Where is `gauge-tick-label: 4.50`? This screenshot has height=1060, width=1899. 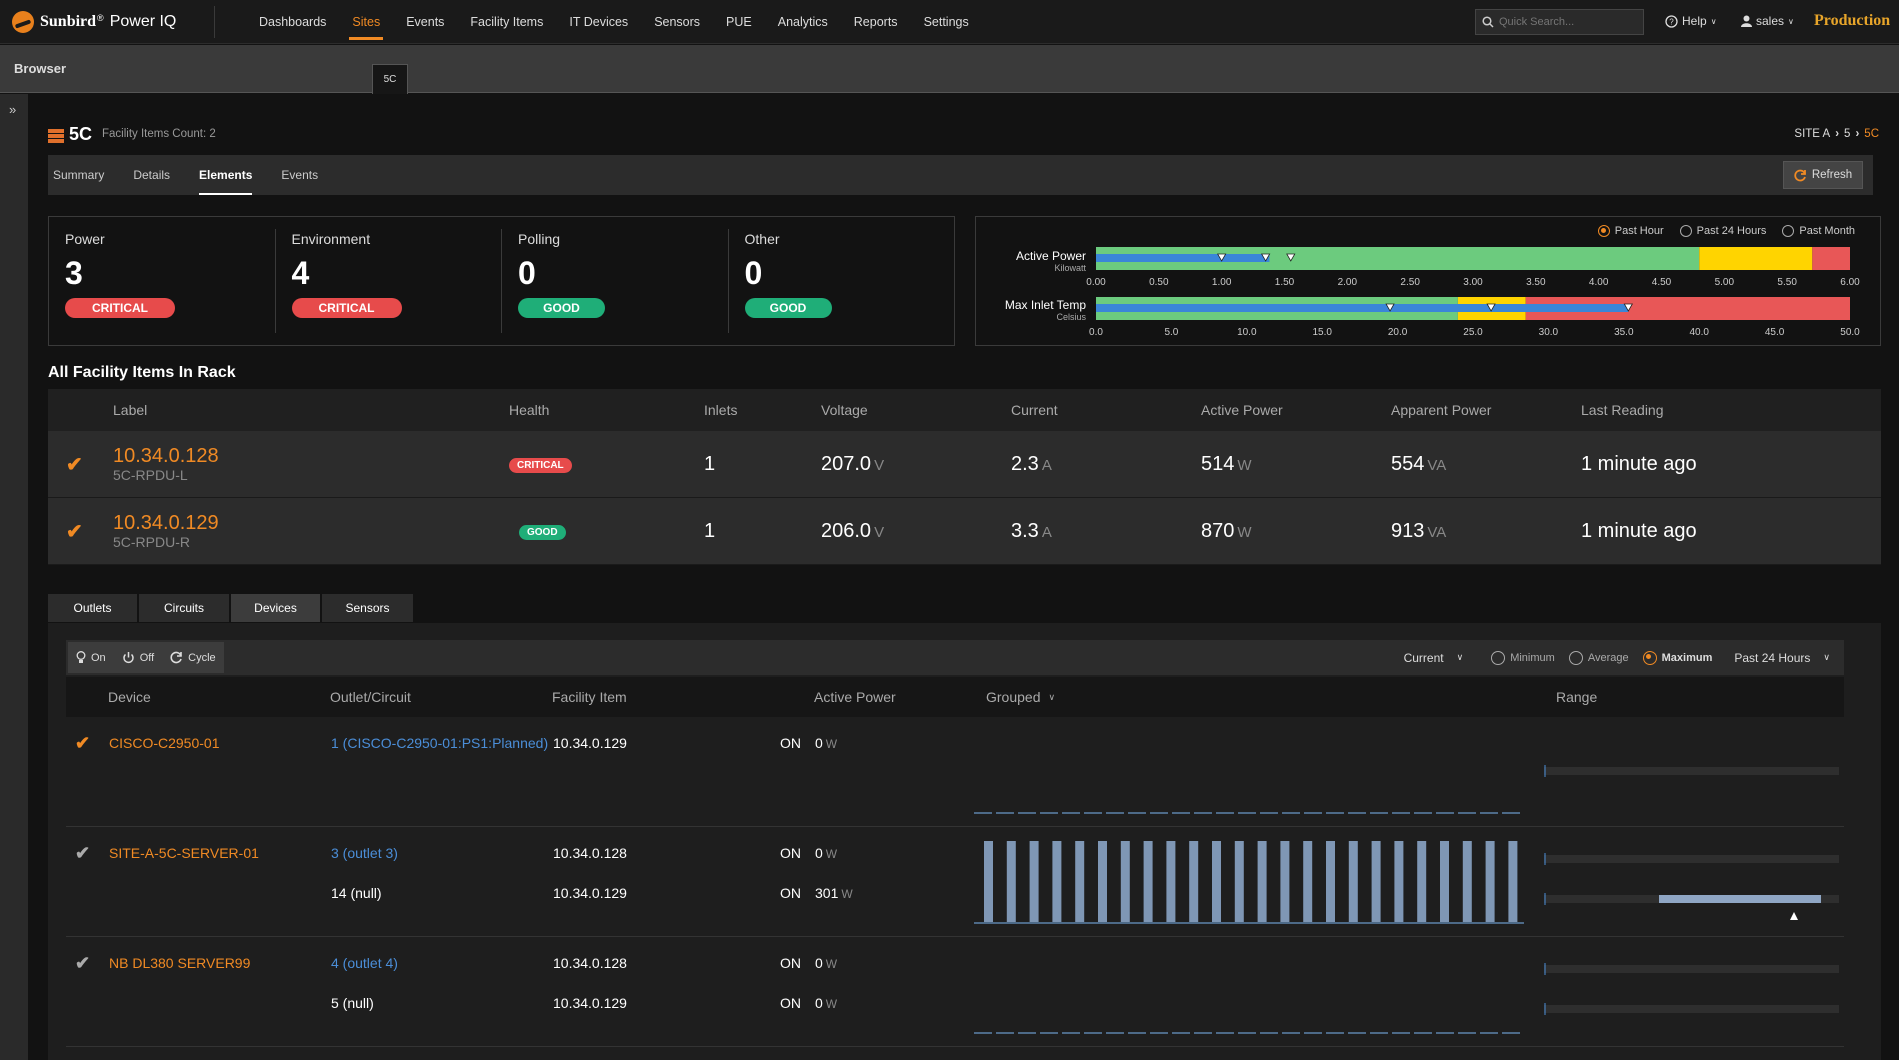 gauge-tick-label: 4.50 is located at coordinates (1661, 282).